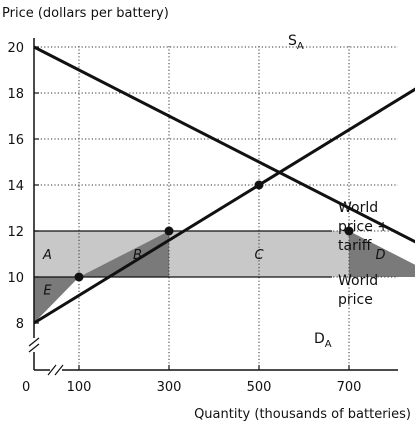  What do you see at coordinates (15, 94) in the screenshot?
I see `y-tick-label: 18` at bounding box center [15, 94].